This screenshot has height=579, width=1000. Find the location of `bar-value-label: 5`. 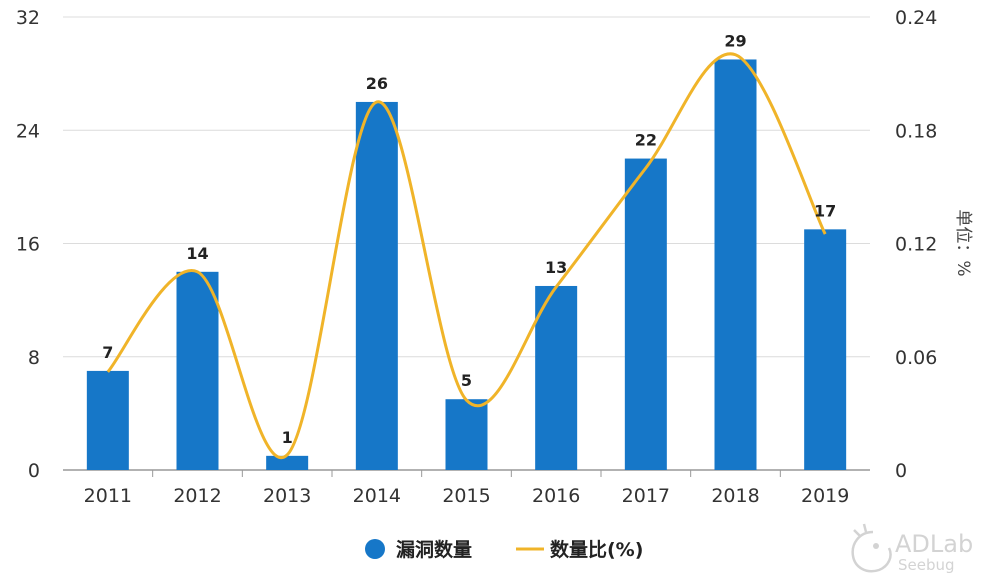

bar-value-label: 5 is located at coordinates (466, 380).